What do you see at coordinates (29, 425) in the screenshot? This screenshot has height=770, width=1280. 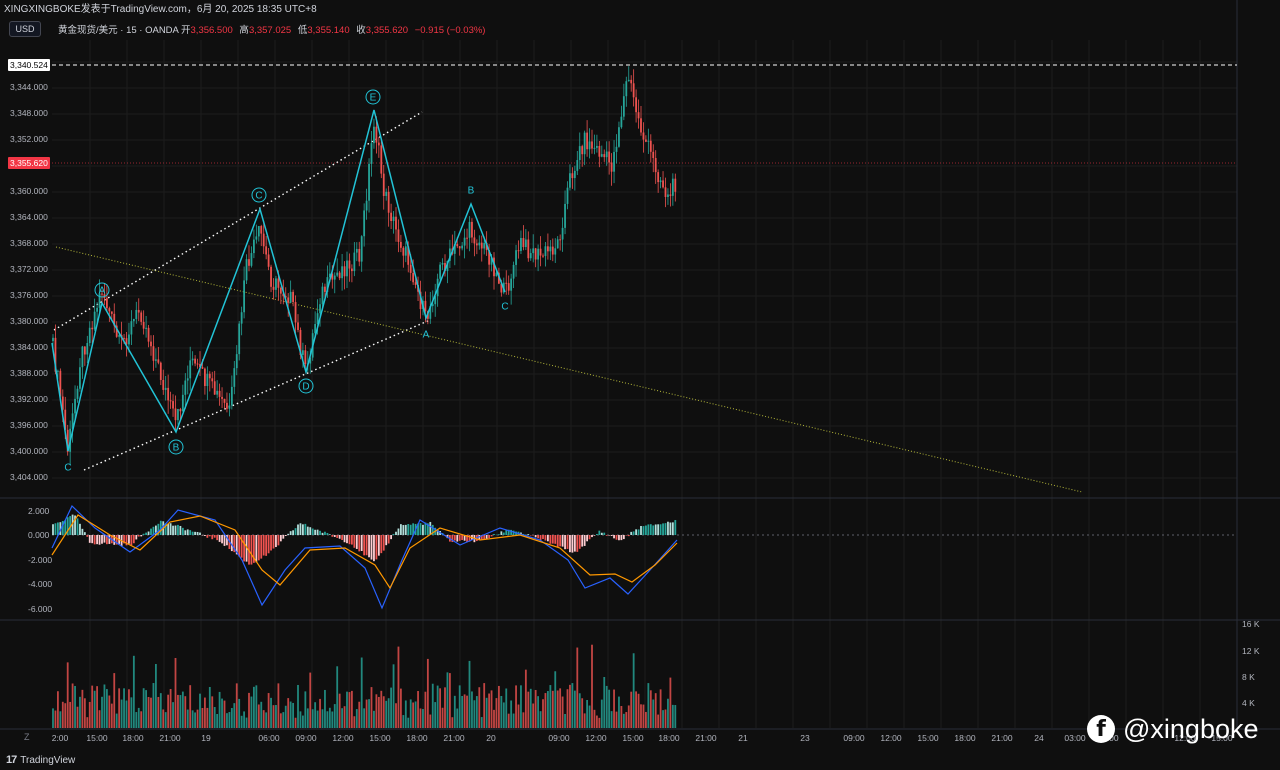 I see `price-tick-label: 3,396.000` at bounding box center [29, 425].